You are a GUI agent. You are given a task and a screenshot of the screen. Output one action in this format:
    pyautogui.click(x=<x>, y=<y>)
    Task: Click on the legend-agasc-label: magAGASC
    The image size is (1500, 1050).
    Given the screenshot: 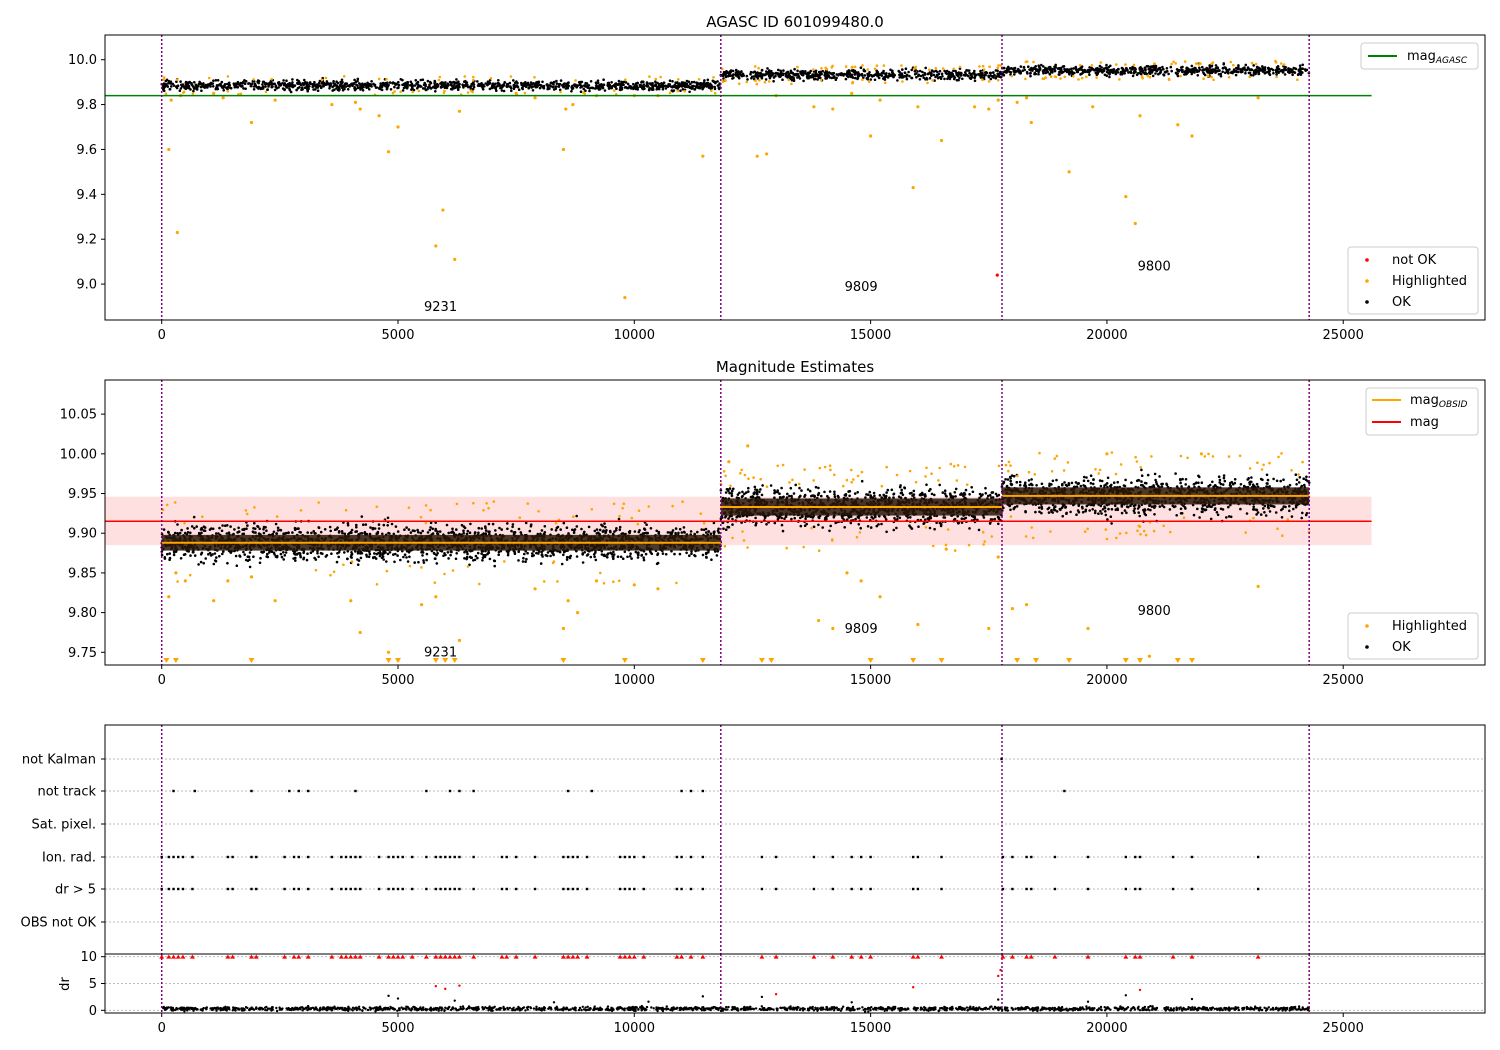 What is the action you would take?
    pyautogui.click(x=1437, y=57)
    